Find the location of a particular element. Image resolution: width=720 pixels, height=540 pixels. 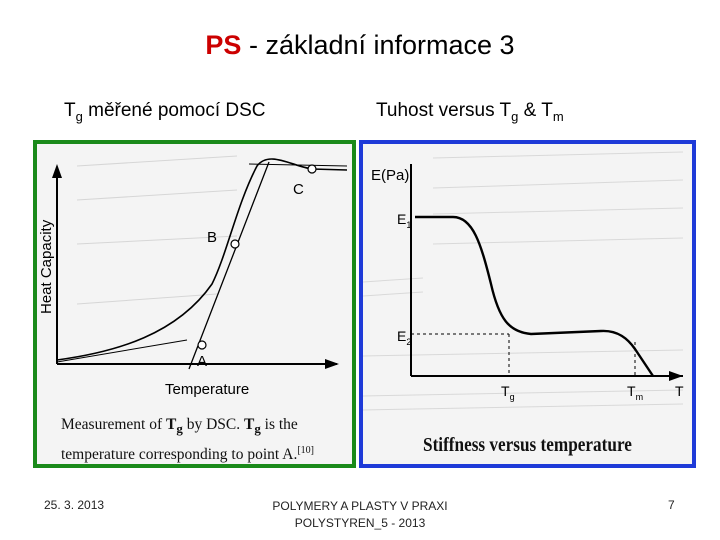

point-a-marker is located at coordinates (202, 345).